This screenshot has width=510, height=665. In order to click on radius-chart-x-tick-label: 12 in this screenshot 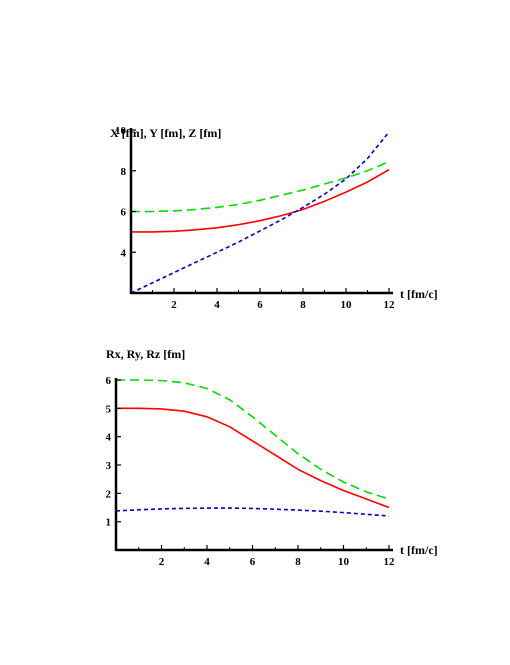, I will do `click(390, 562)`.